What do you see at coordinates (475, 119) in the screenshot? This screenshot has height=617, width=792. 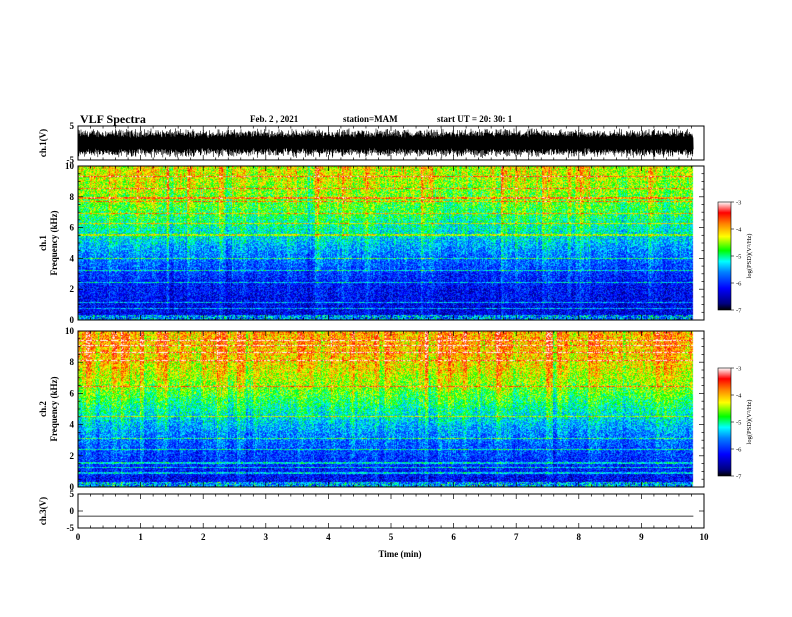 I see `header-start-ut: start UT = 20: 30: 1` at bounding box center [475, 119].